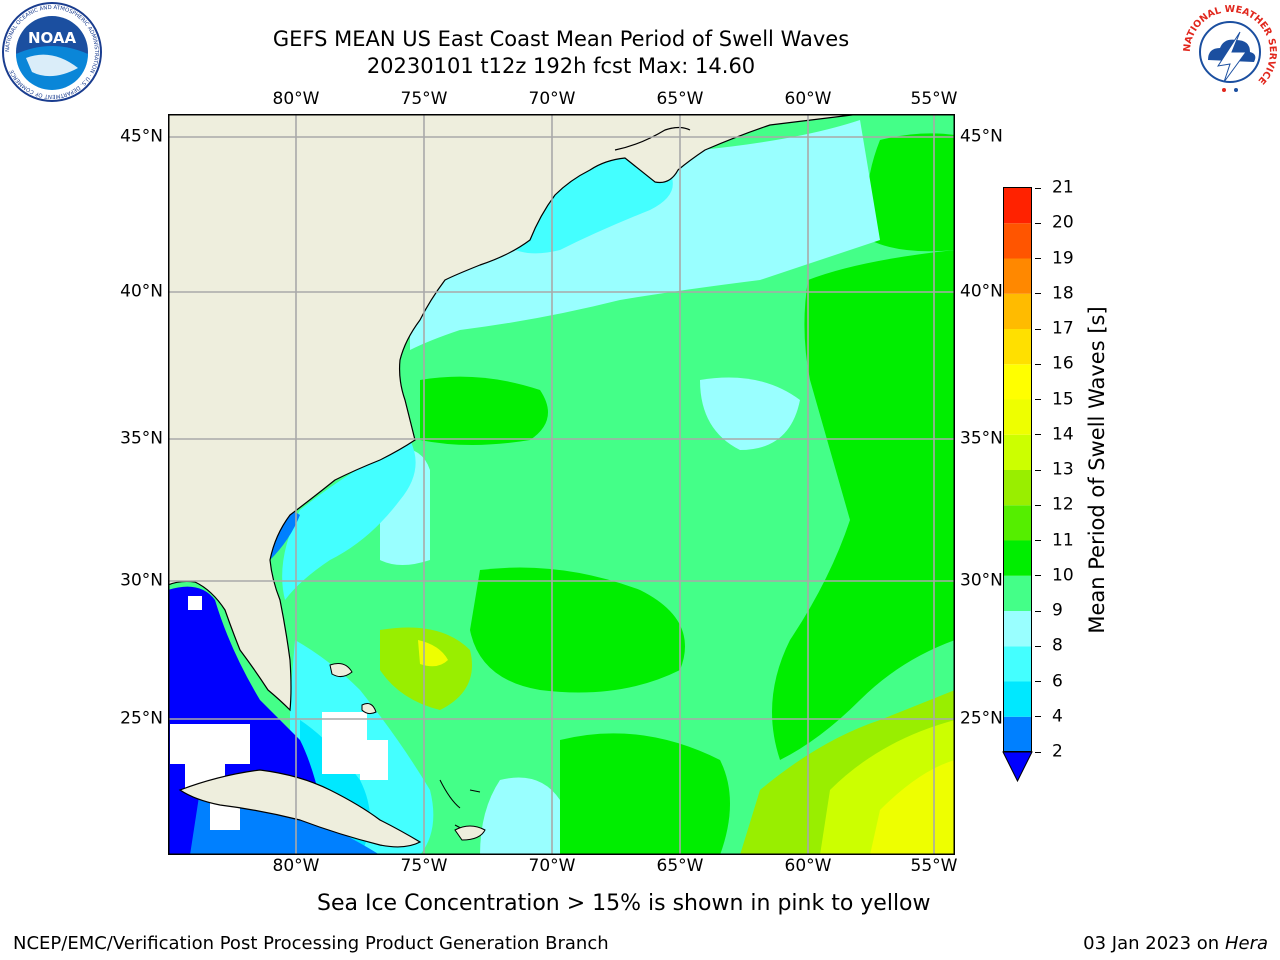 This screenshot has width=1280, height=960. I want to click on lon-label-bottom: 80°W, so click(296, 866).